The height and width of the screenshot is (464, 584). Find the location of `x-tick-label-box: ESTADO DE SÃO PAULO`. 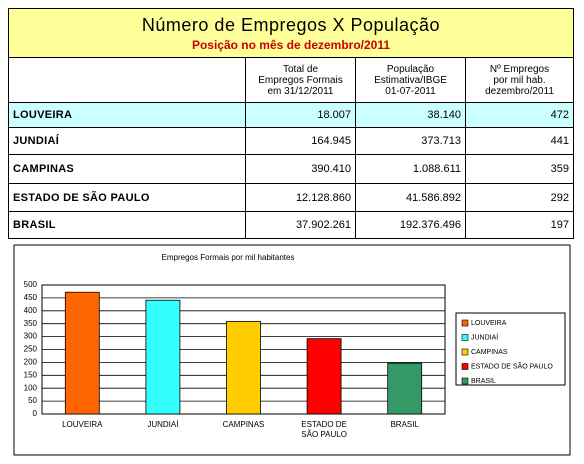

x-tick-label-box: ESTADO DE SÃO PAULO is located at coordinates (324, 429).